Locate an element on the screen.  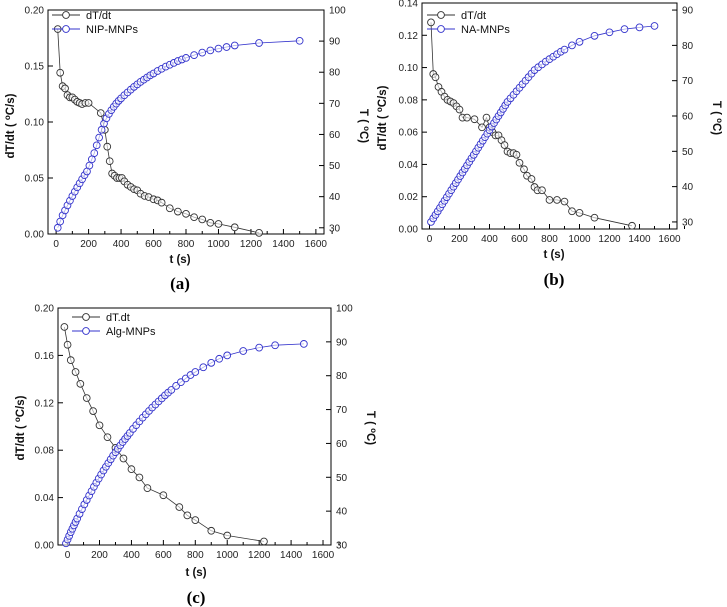
y-left-tick-label: 0.02 is located at coordinates (409, 197).